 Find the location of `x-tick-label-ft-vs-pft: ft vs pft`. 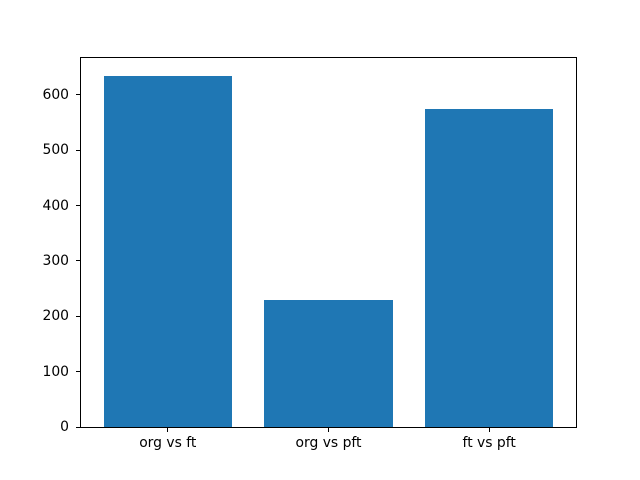

x-tick-label-ft-vs-pft: ft vs pft is located at coordinates (489, 443).